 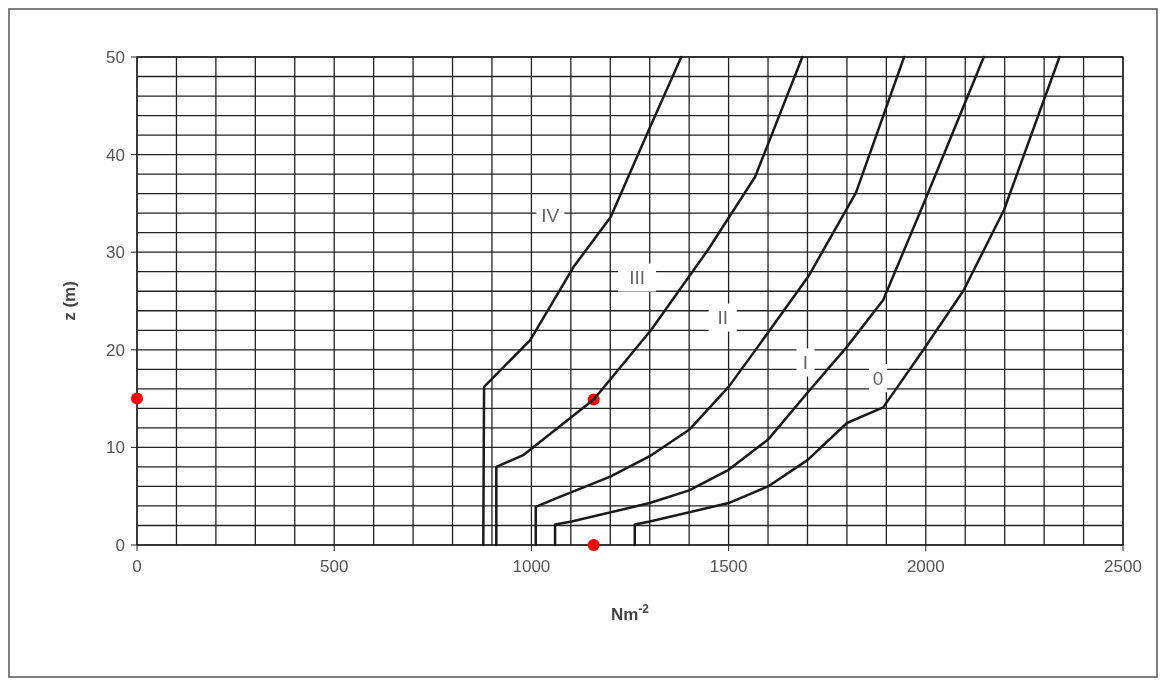 I want to click on y-tick-label: 20, so click(x=115, y=350).